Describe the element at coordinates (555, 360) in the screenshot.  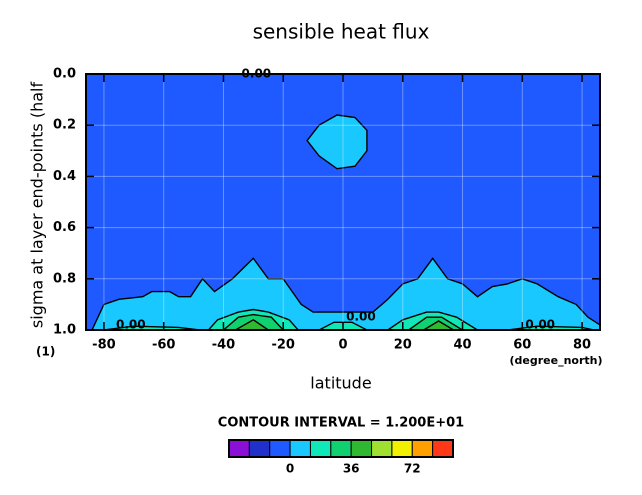
I see `x-axis-unit: (degree_north)` at that location.